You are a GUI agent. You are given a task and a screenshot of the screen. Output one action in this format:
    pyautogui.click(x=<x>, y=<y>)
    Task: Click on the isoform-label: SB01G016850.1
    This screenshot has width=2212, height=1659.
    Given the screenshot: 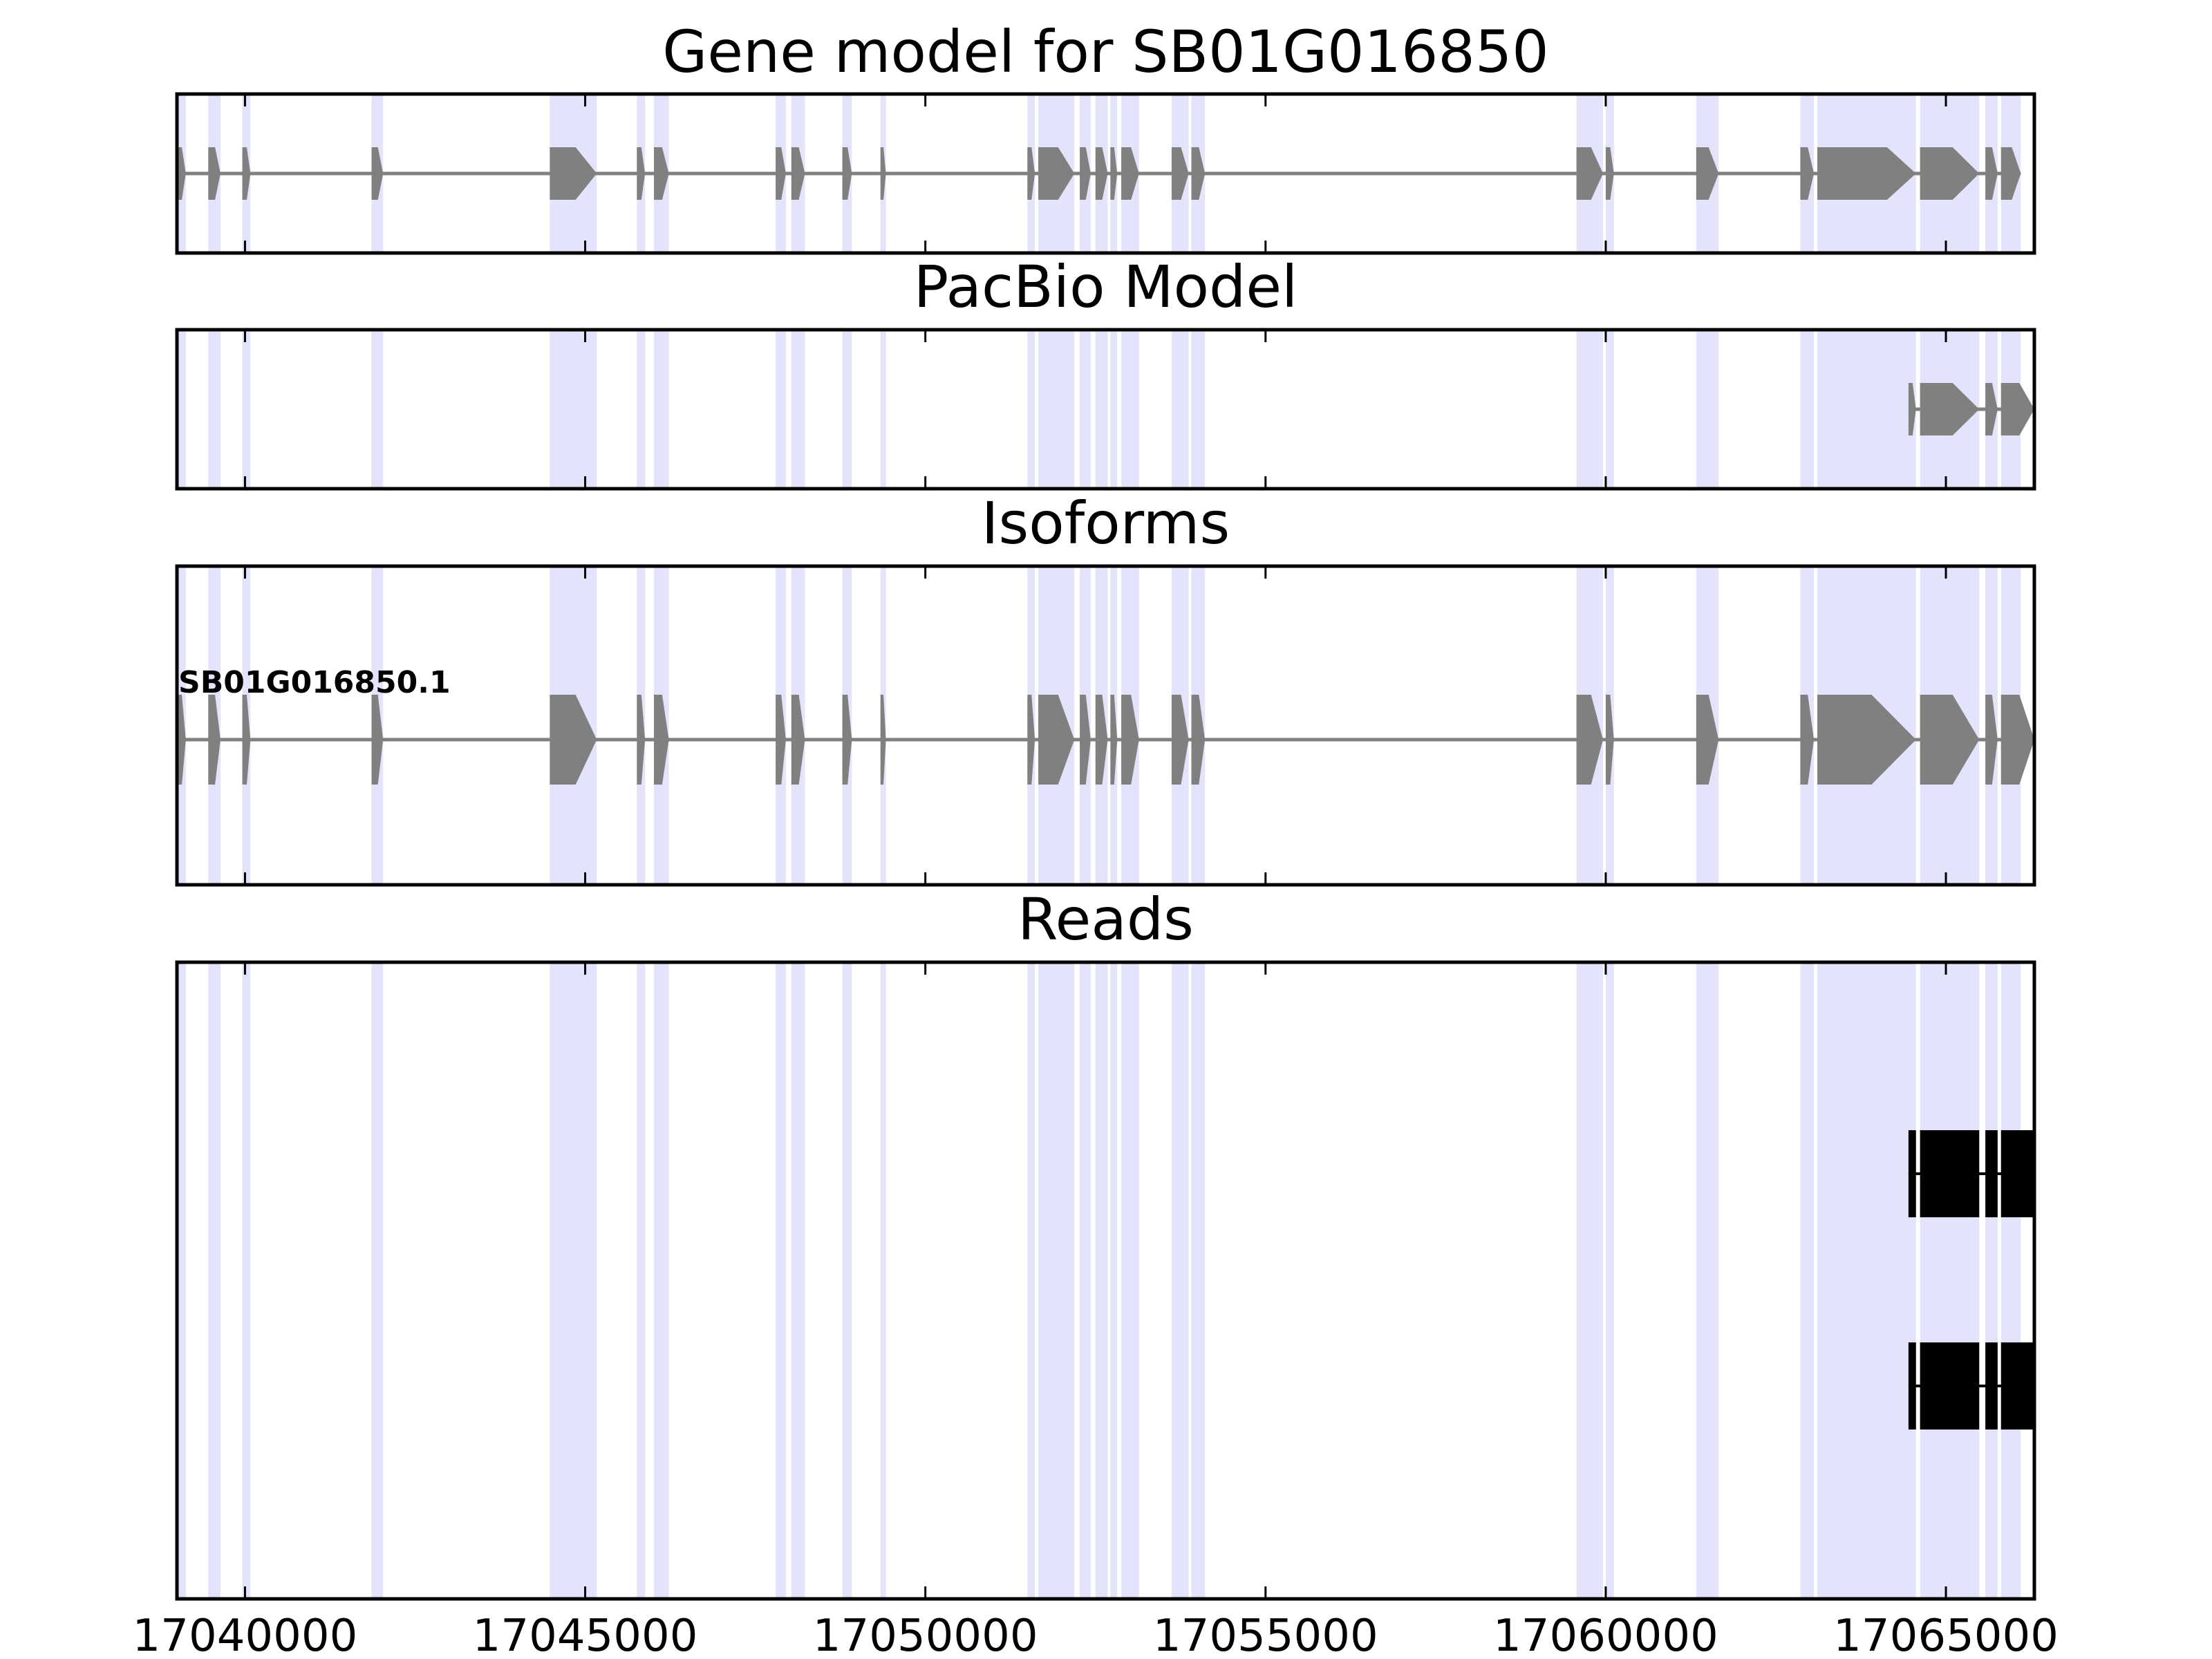 What is the action you would take?
    pyautogui.click(x=314, y=682)
    